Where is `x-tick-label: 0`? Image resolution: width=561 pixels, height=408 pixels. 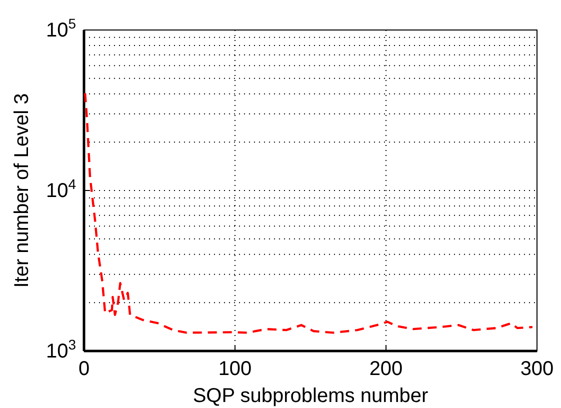
x-tick-label: 0 is located at coordinates (84, 369).